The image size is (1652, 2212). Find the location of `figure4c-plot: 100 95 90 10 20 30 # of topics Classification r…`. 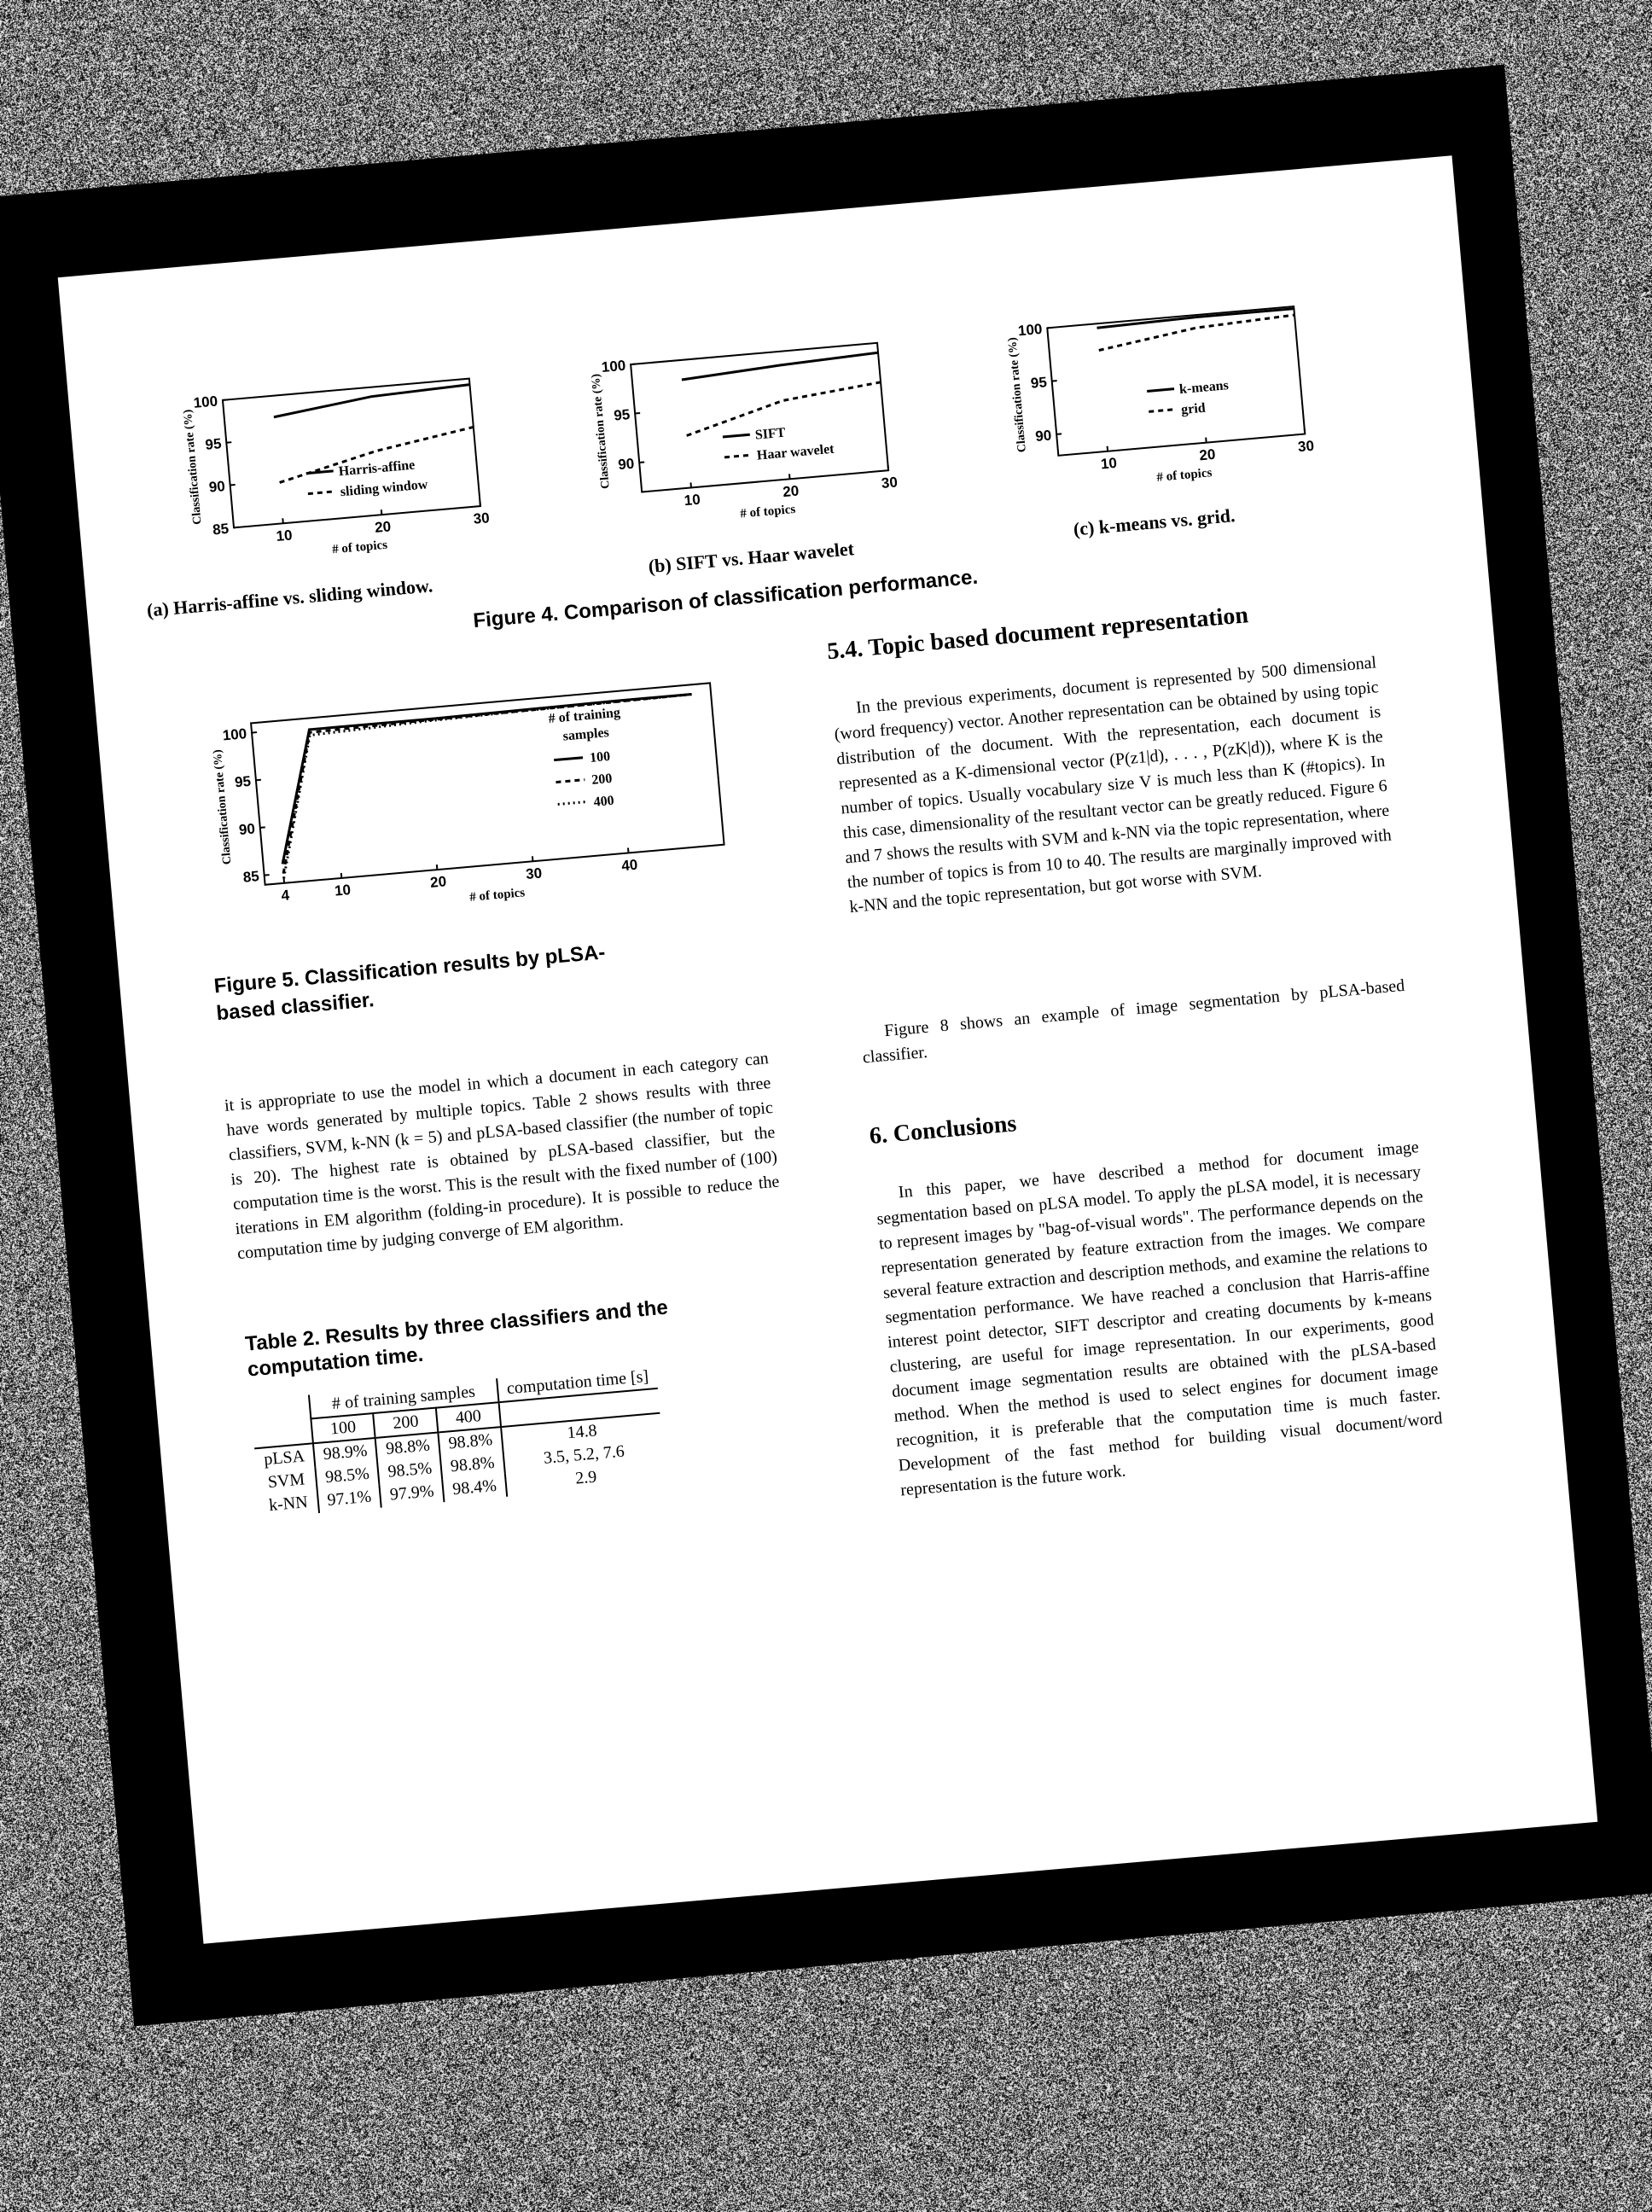

figure4c-plot: 100 95 90 10 20 30 # of topics Classification r… is located at coordinates (1157, 404).